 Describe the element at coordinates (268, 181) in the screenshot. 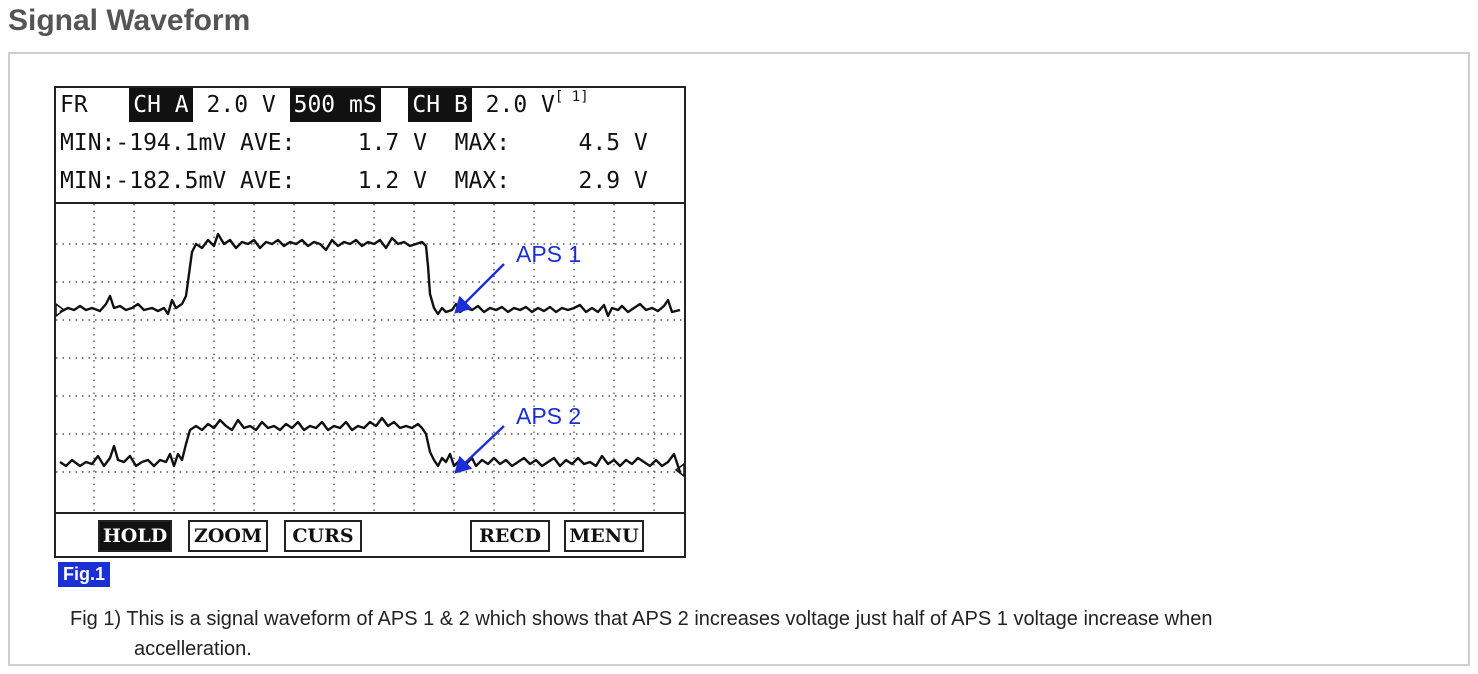

I see `ave-label-b: AVE:` at that location.